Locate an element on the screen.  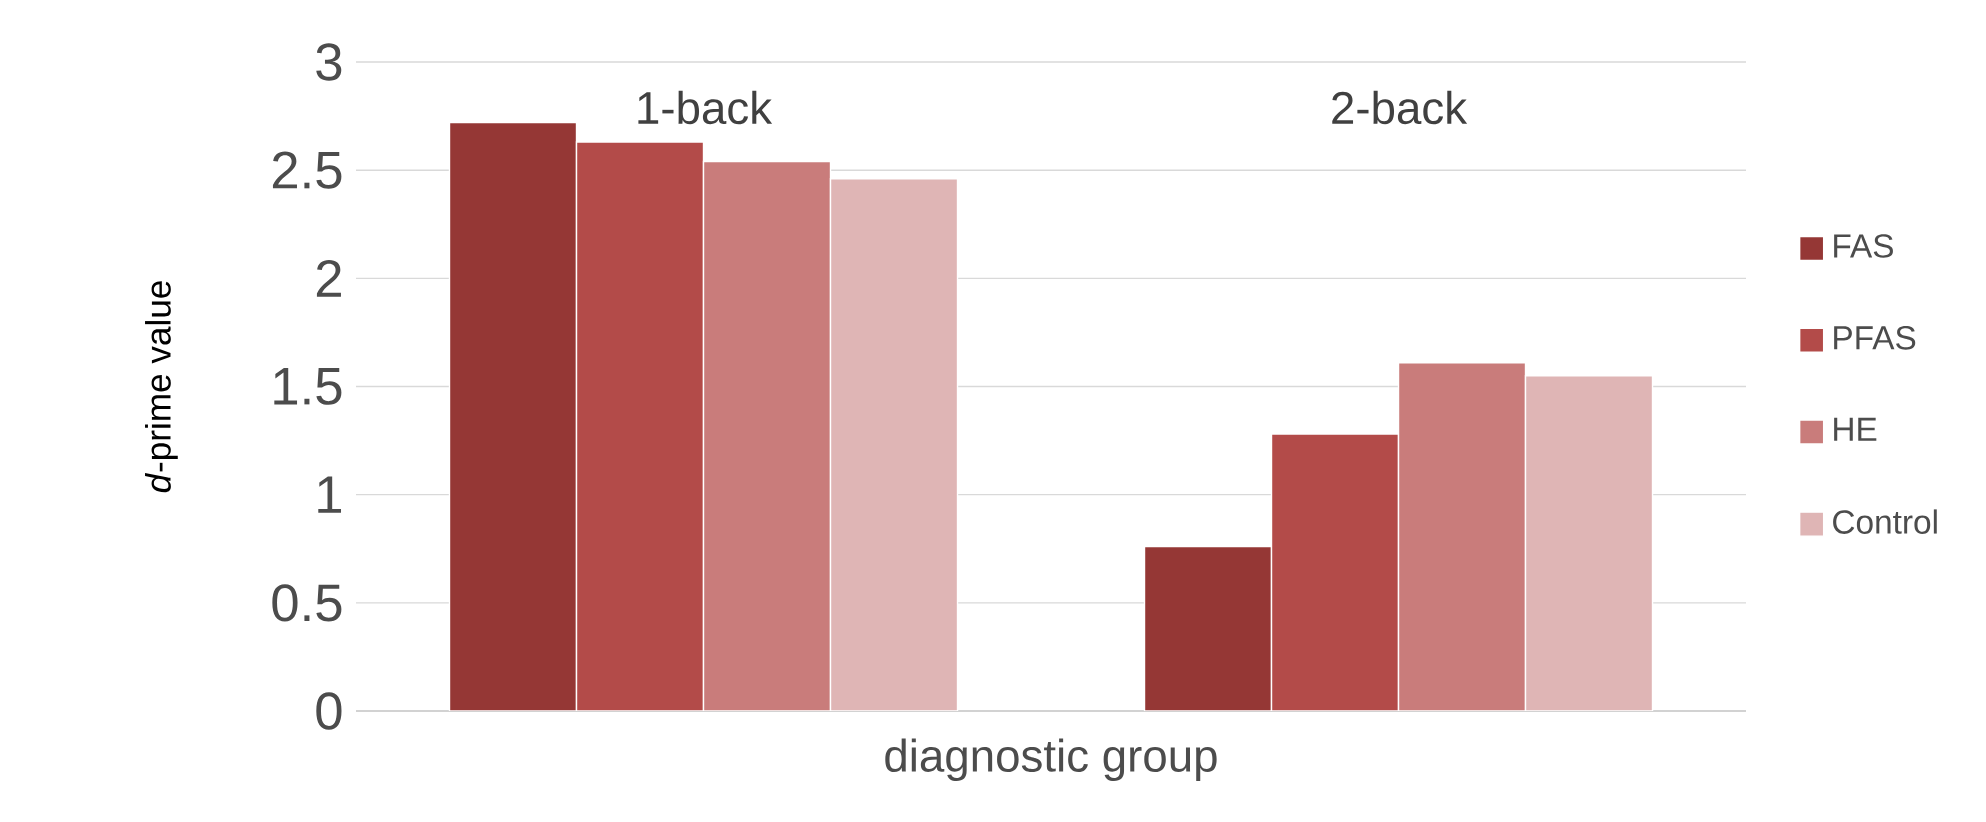
legend-label: Control is located at coordinates (1885, 521).